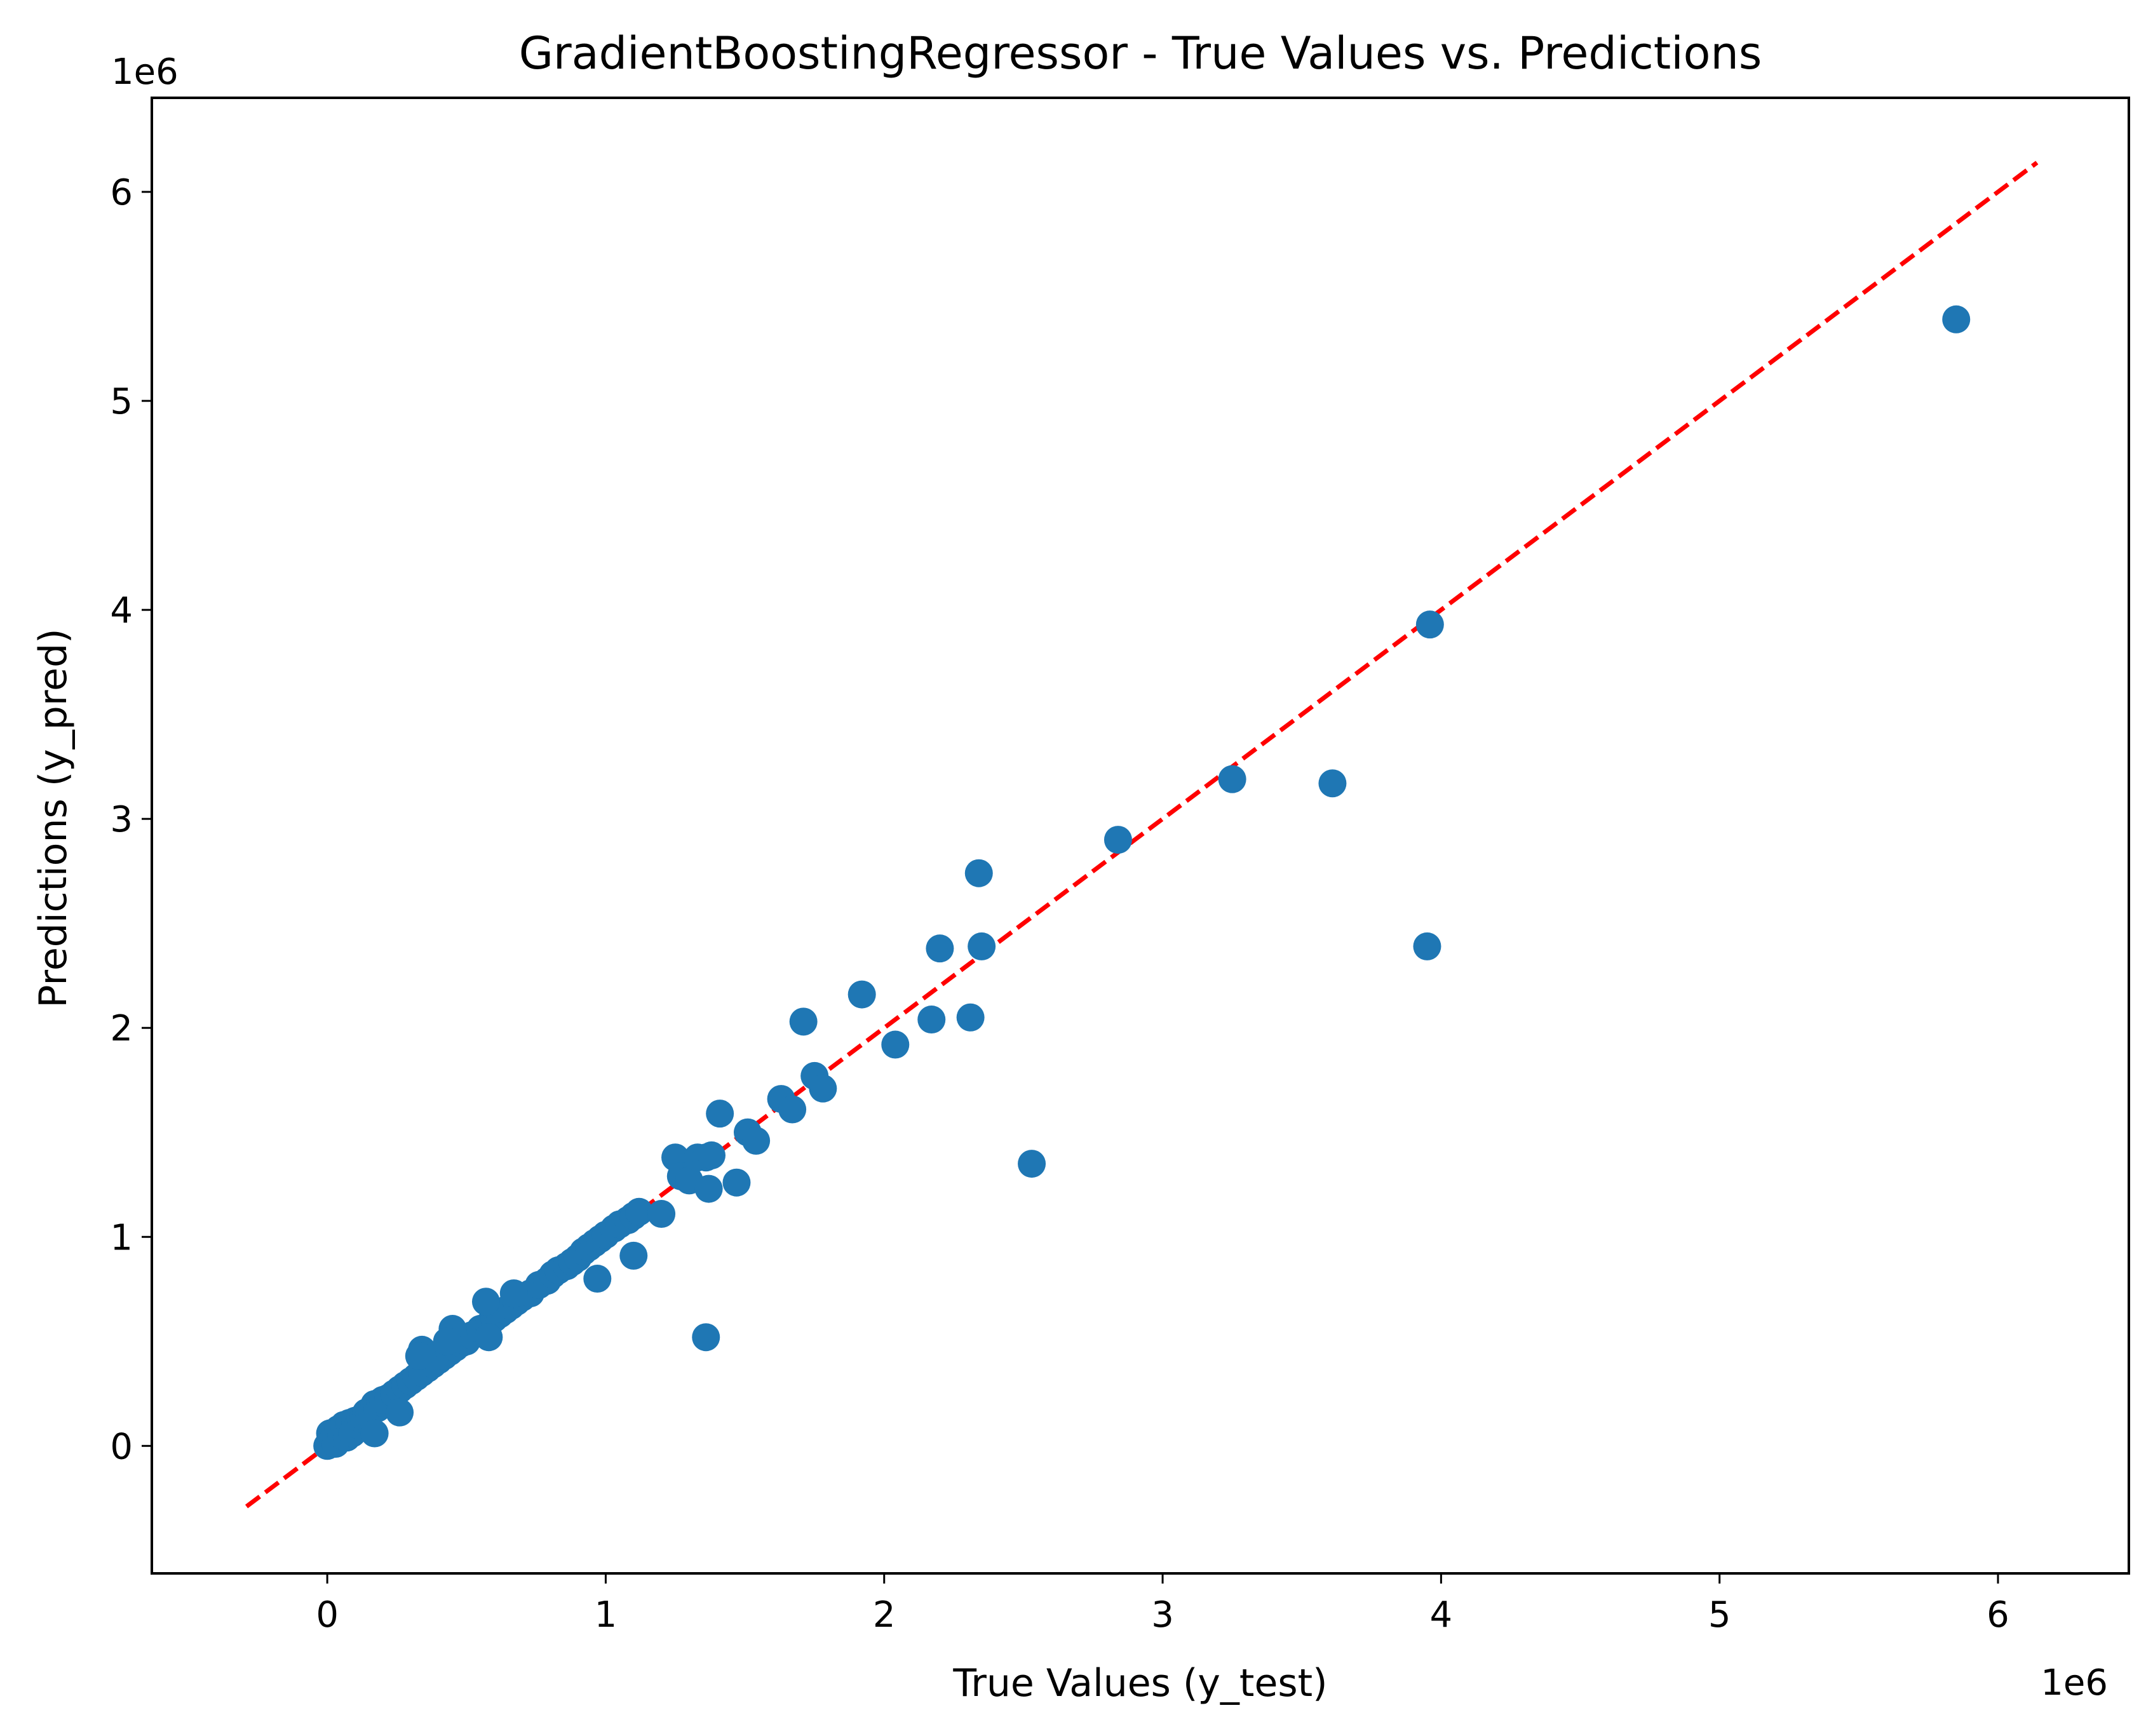 This screenshot has height=1736, width=2153. I want to click on x-offset-label: 1e6, so click(2074, 1683).